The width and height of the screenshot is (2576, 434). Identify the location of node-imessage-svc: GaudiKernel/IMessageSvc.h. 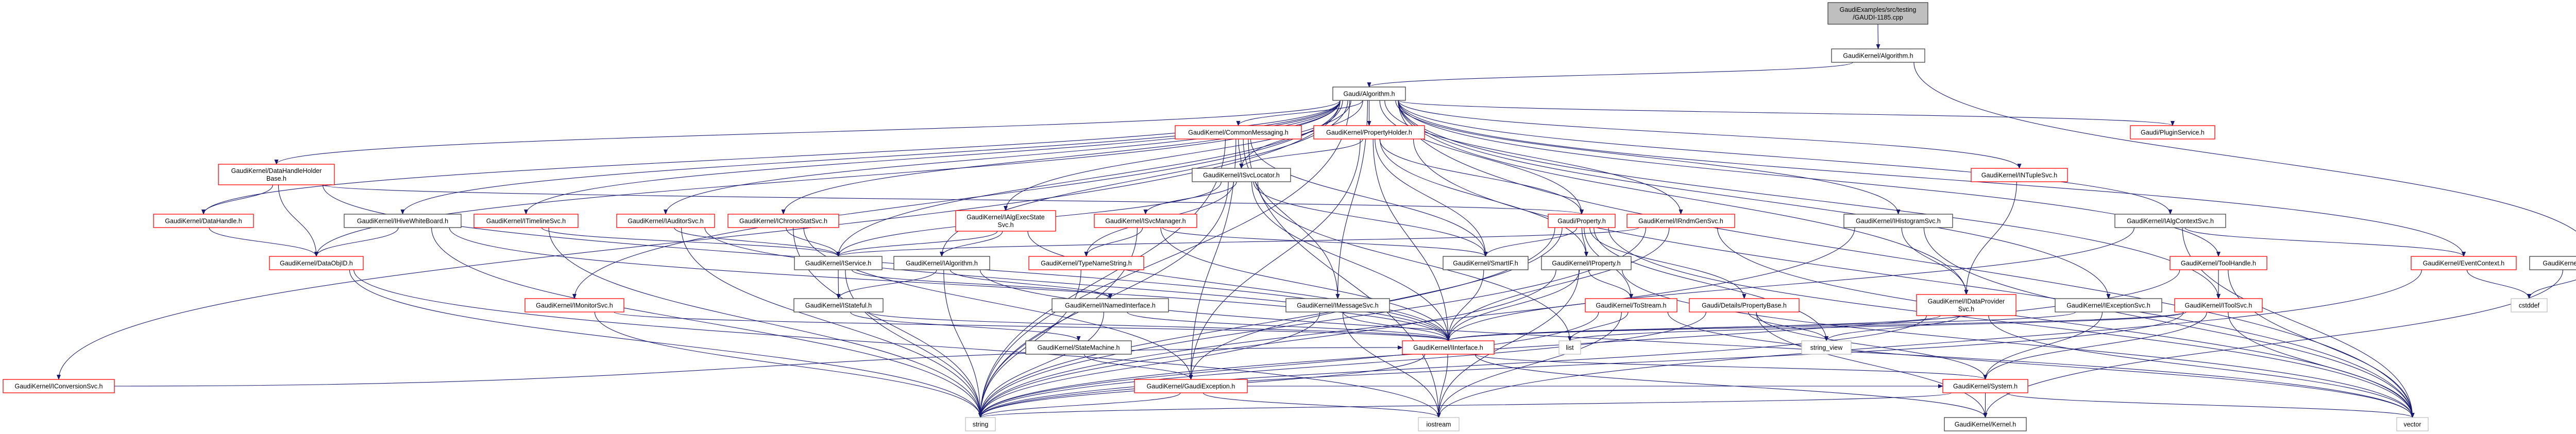
(1337, 305).